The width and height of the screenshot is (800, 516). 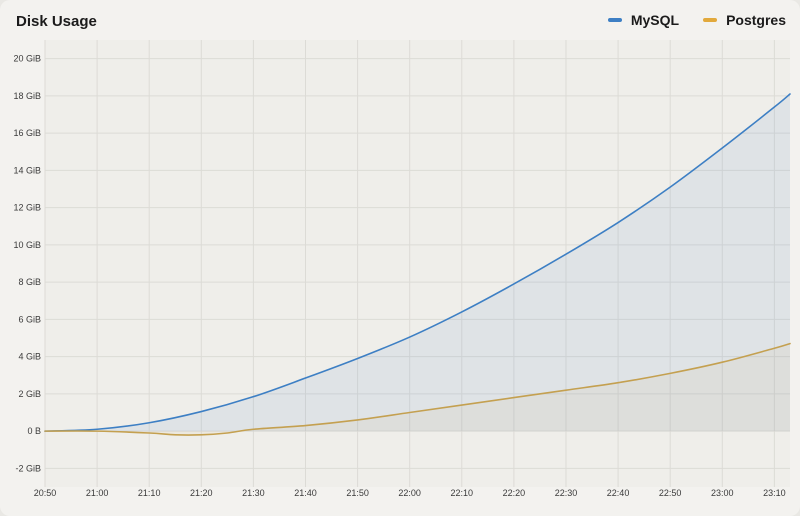 What do you see at coordinates (357, 493) in the screenshot?
I see `x-tick-label: 21:50` at bounding box center [357, 493].